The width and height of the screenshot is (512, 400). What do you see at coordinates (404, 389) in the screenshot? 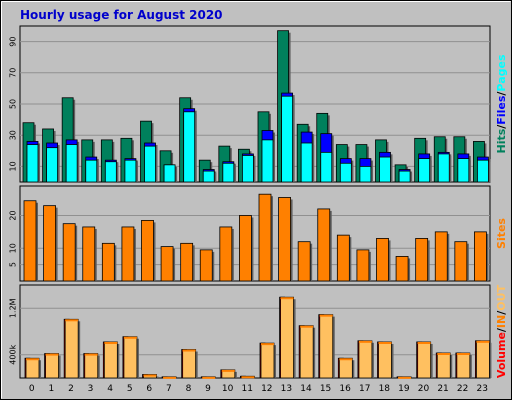
I see `x-tick-label: 19` at bounding box center [404, 389].